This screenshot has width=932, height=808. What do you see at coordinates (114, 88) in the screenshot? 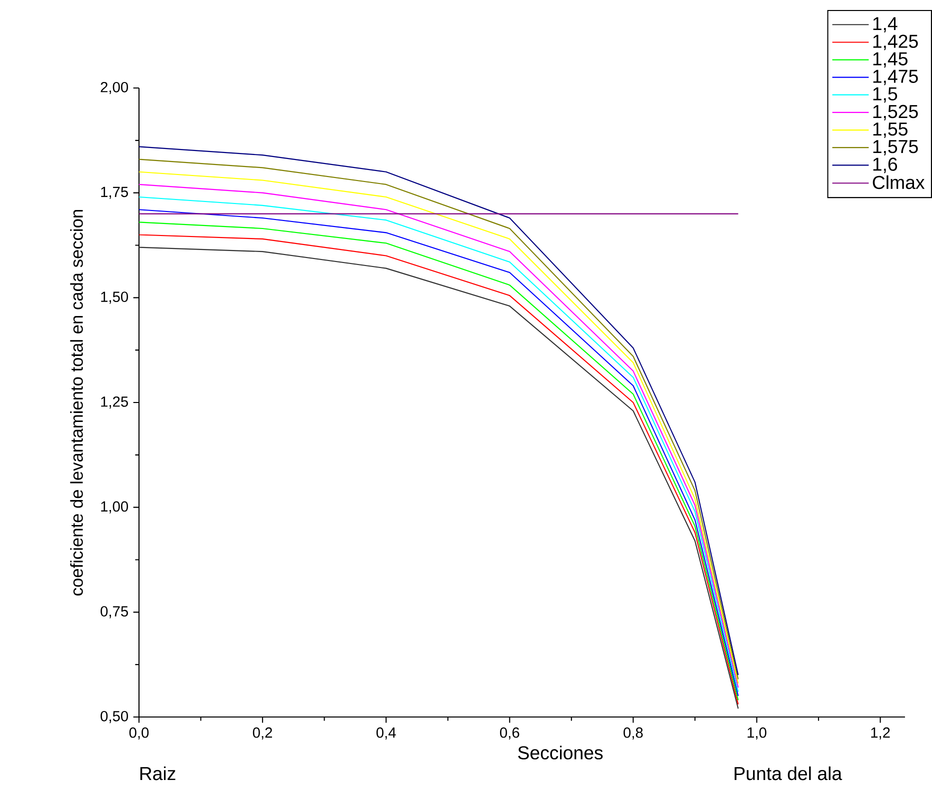
I see `y-tick-label: 2,00` at bounding box center [114, 88].